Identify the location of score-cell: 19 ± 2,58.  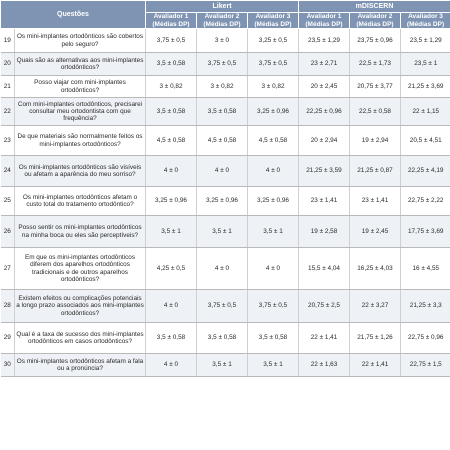
(324, 231).